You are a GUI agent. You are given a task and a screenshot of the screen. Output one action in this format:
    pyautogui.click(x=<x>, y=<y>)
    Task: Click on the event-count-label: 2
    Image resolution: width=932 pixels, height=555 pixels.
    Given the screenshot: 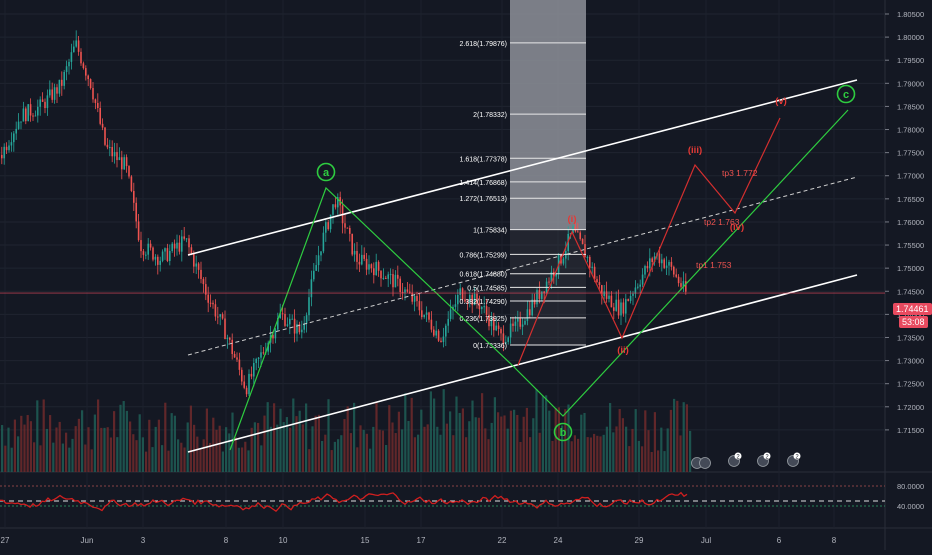 What is the action you would take?
    pyautogui.click(x=738, y=458)
    